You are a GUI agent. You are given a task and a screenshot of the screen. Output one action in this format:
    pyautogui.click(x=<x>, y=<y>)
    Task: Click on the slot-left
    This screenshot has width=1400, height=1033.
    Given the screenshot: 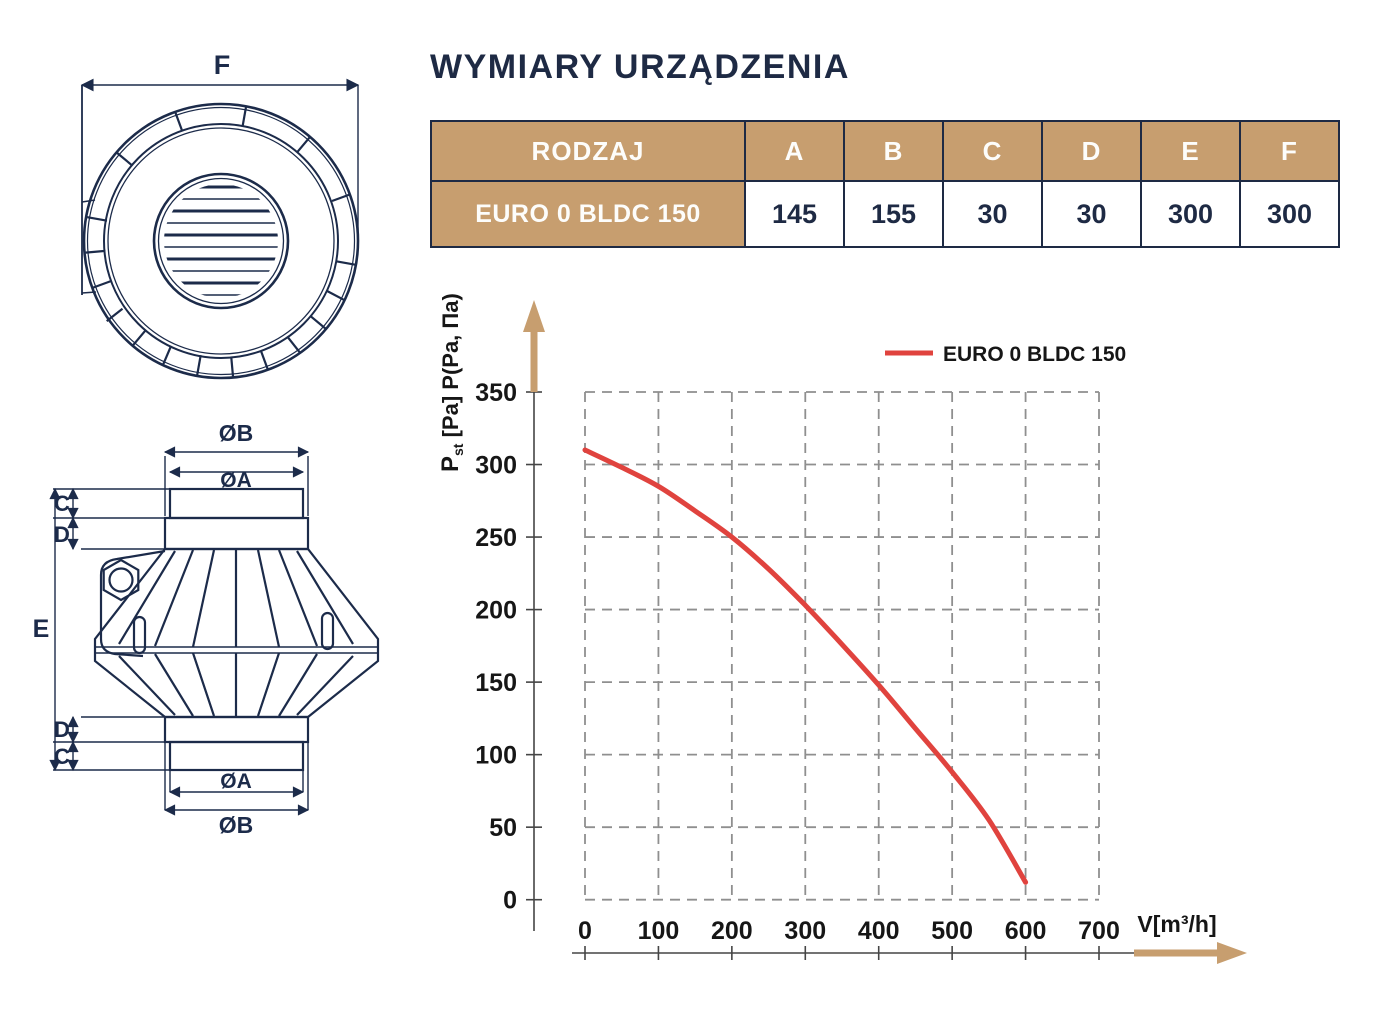 What is the action you would take?
    pyautogui.click(x=139, y=635)
    